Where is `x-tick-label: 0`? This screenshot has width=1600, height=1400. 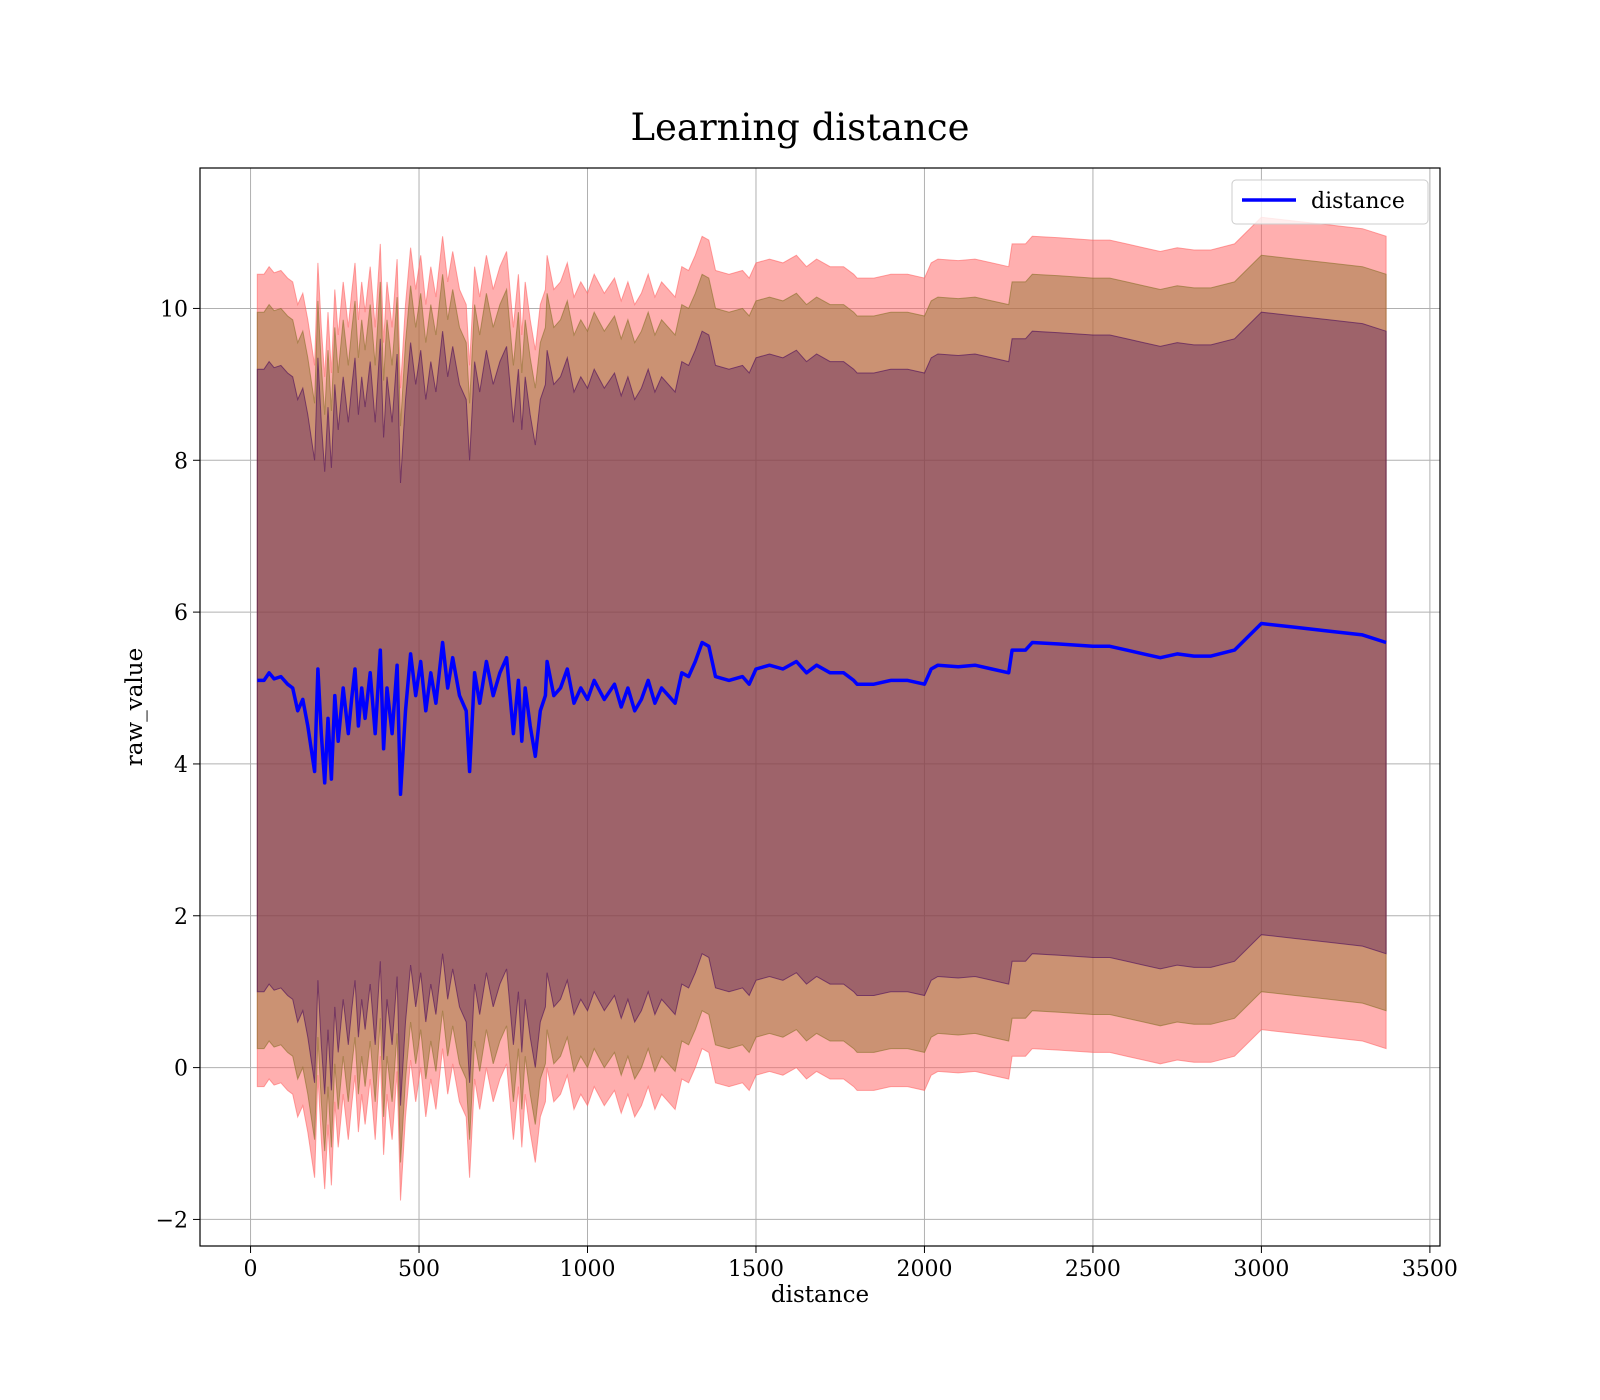
x-tick-label: 0 is located at coordinates (251, 1269).